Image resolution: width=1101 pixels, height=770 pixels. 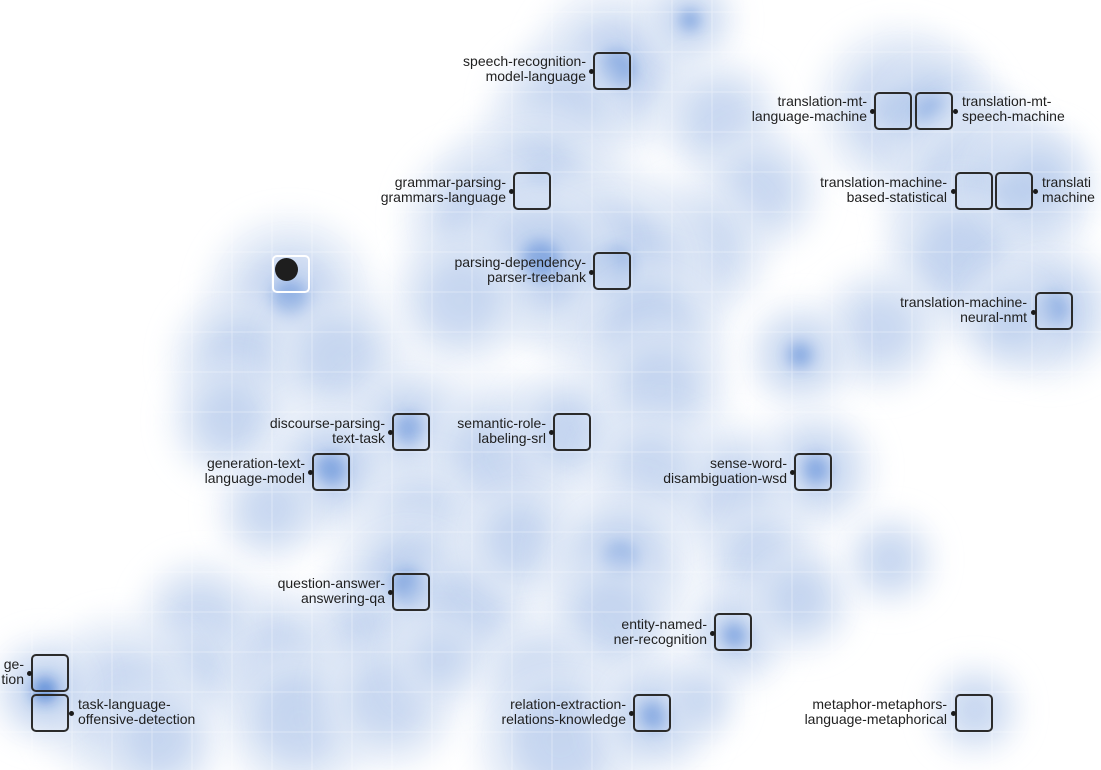 What do you see at coordinates (809, 108) in the screenshot?
I see `topic-label-translation-mt-language: translation-mt-language-machine` at bounding box center [809, 108].